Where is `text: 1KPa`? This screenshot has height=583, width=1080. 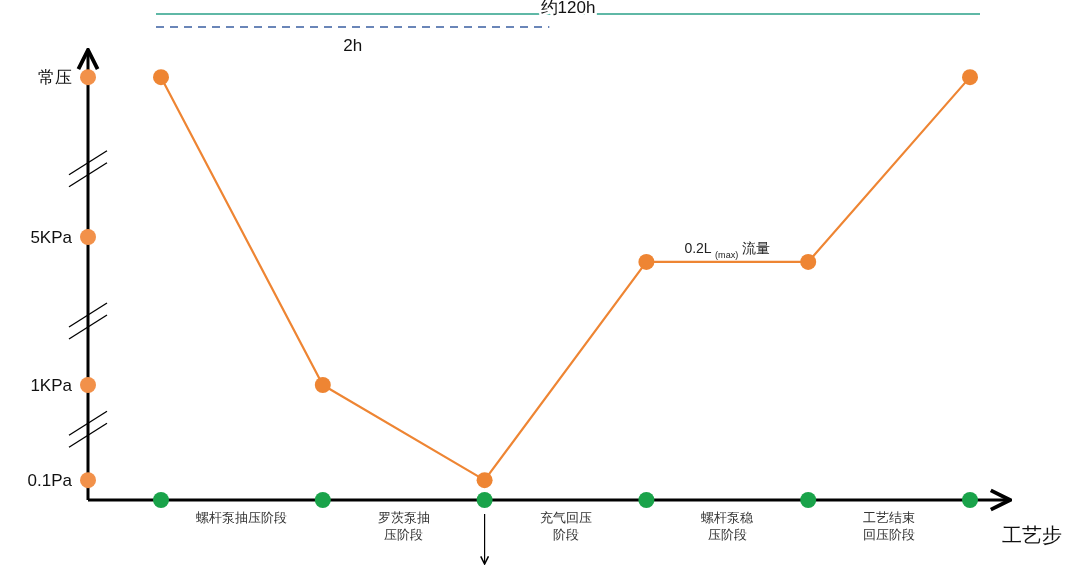
text: 1KPa is located at coordinates (51, 385).